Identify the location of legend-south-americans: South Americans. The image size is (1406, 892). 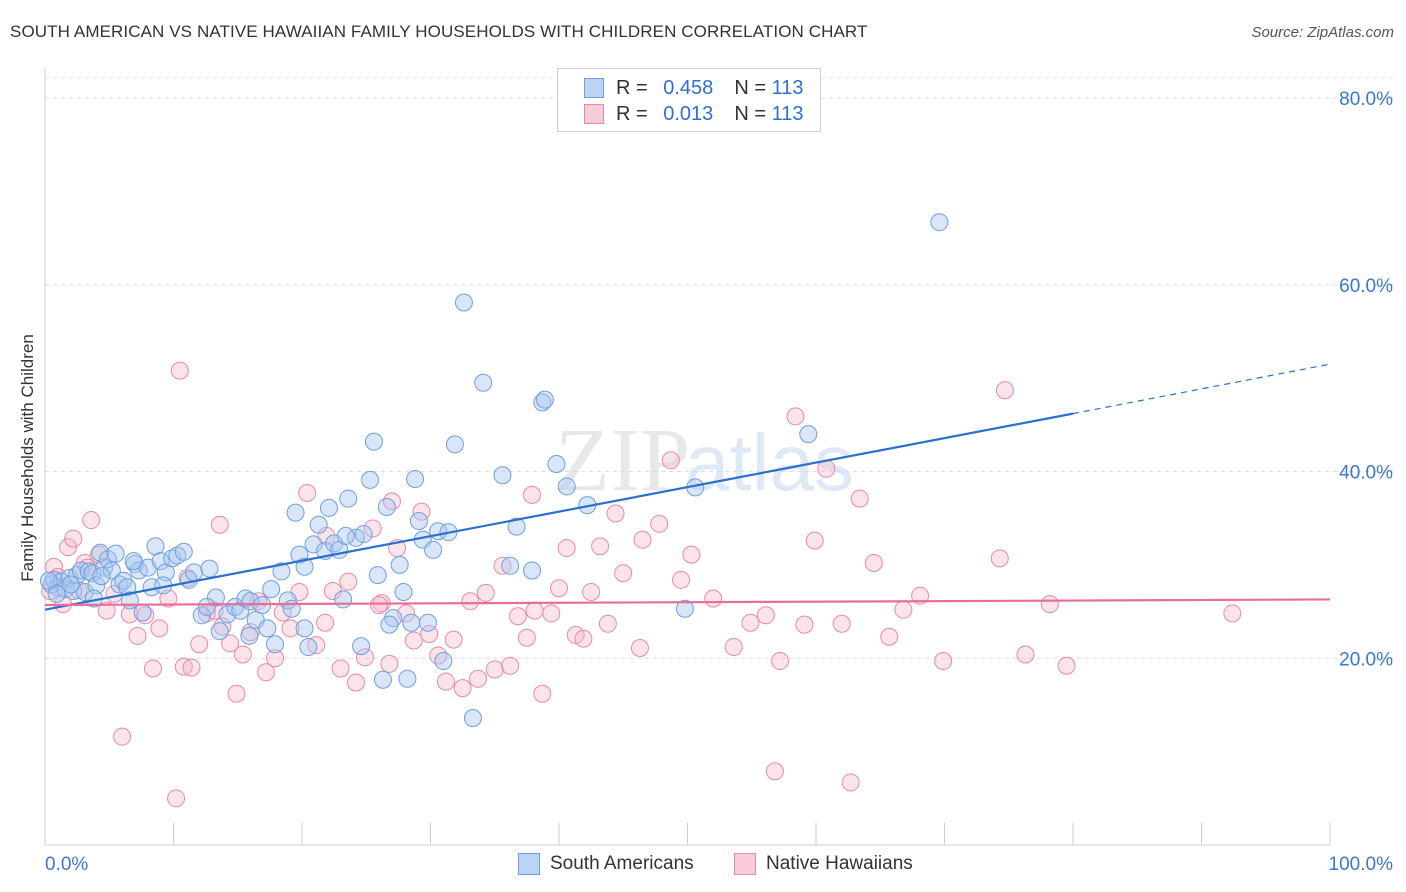
(606, 864).